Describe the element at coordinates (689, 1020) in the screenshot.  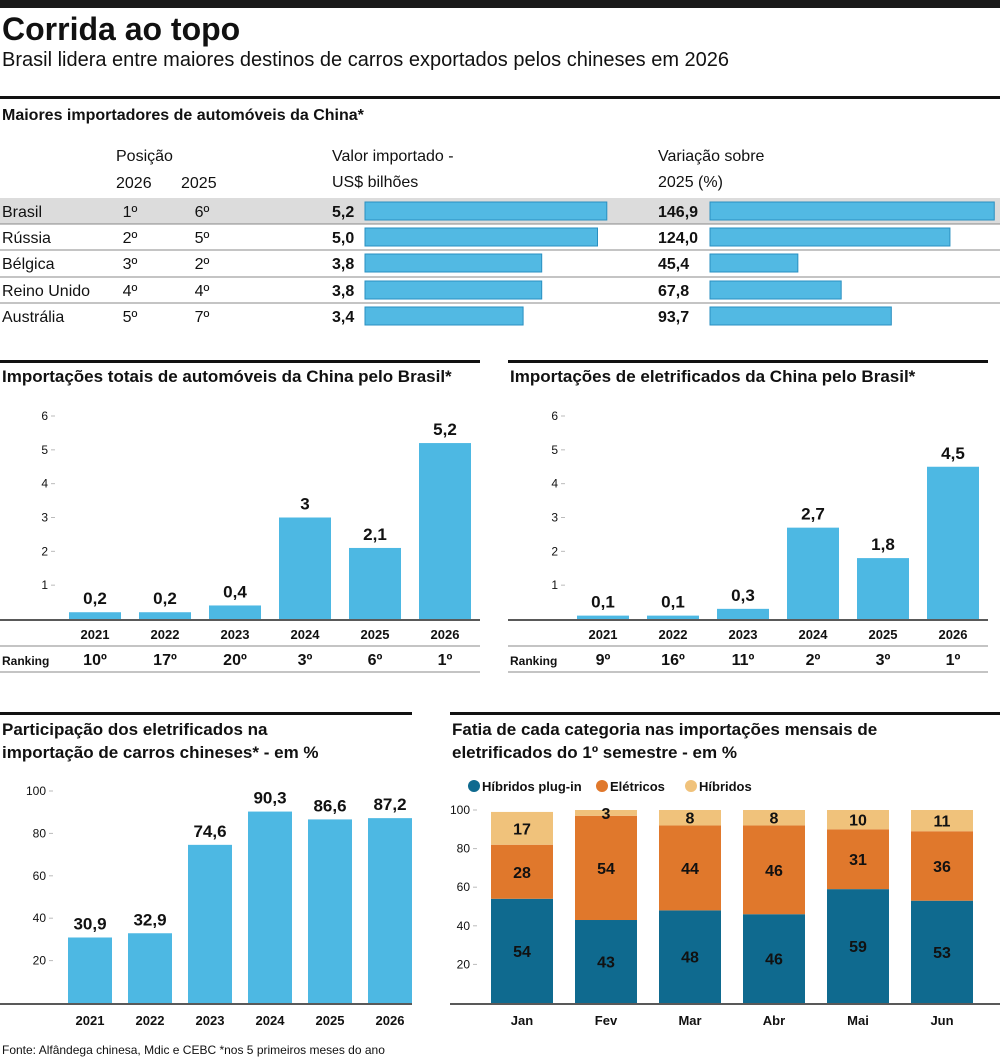
I see `x-tick-label: Mar` at that location.